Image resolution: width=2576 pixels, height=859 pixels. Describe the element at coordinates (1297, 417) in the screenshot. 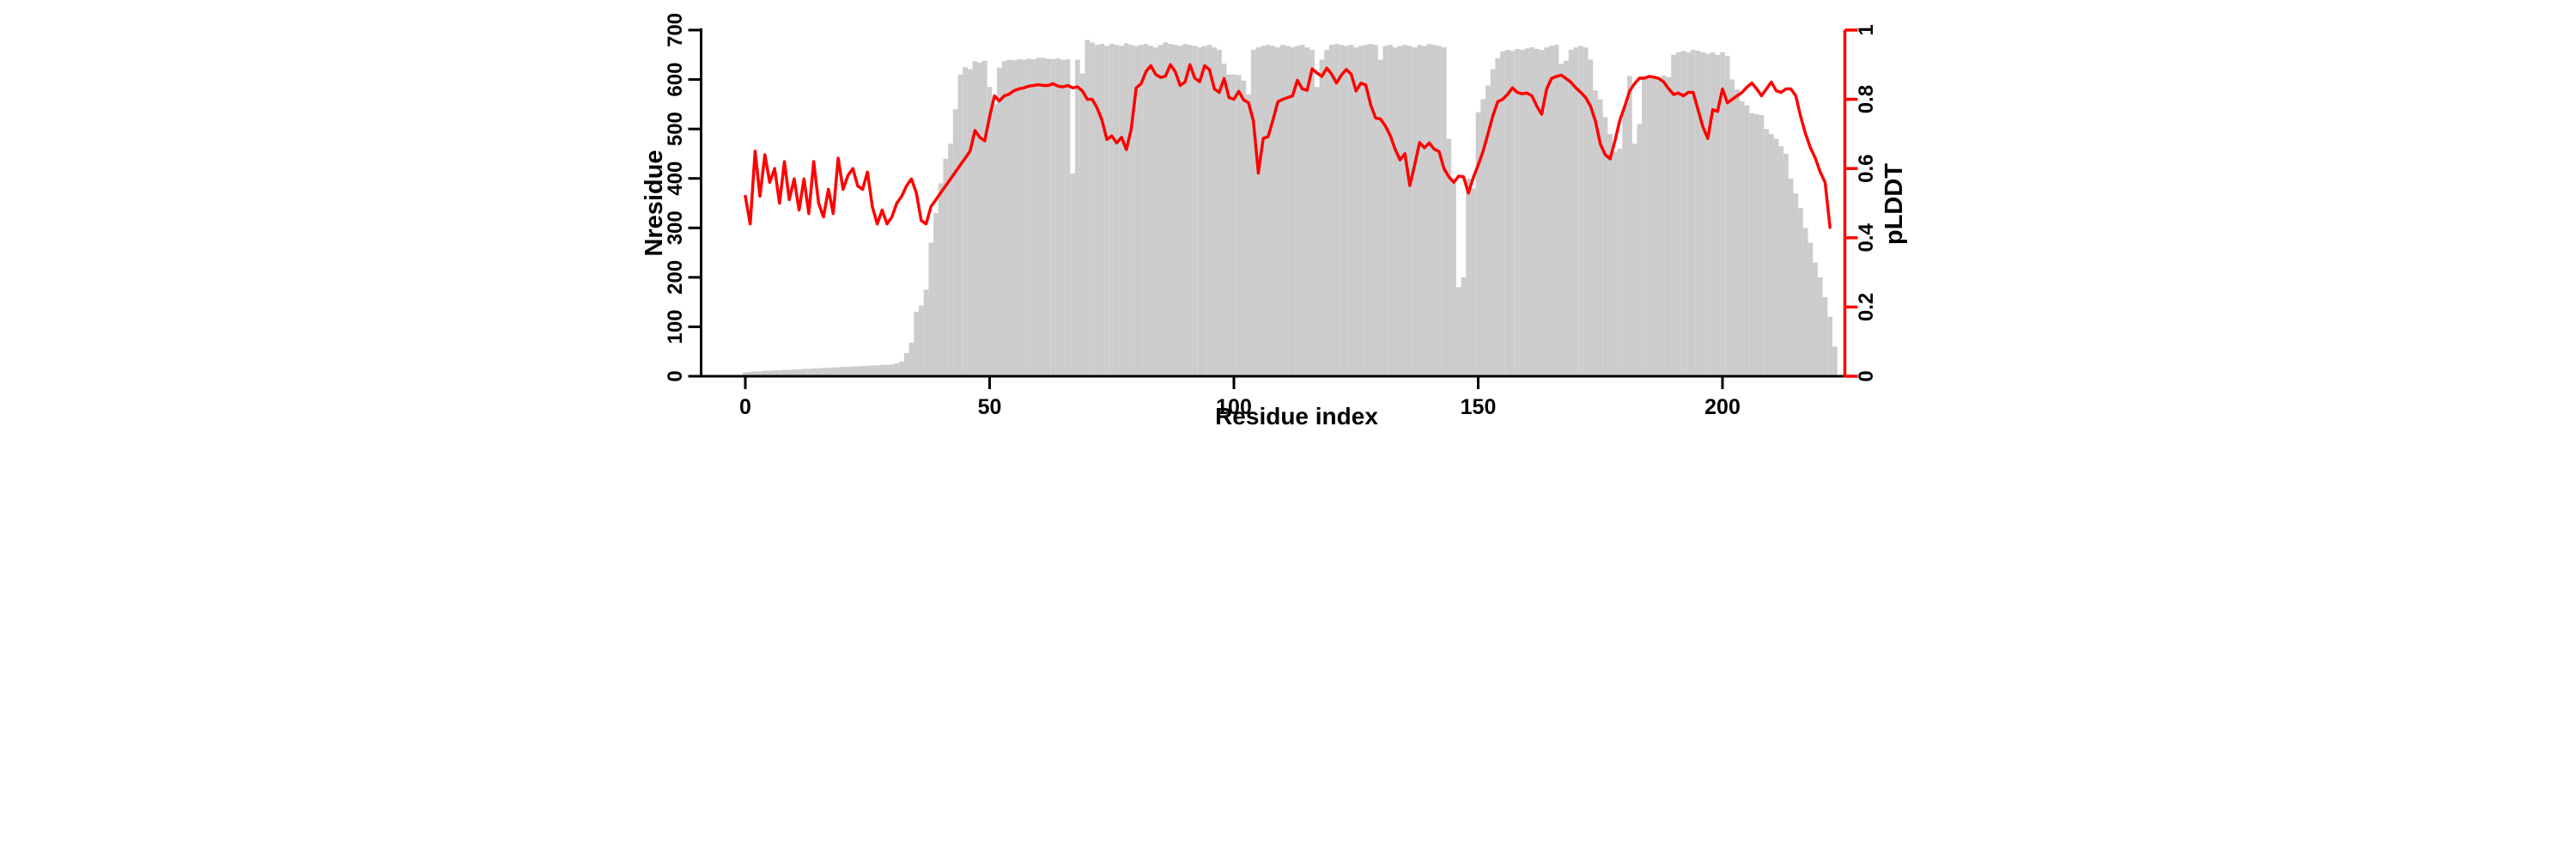

I see `x-axis-label: Residue index` at that location.